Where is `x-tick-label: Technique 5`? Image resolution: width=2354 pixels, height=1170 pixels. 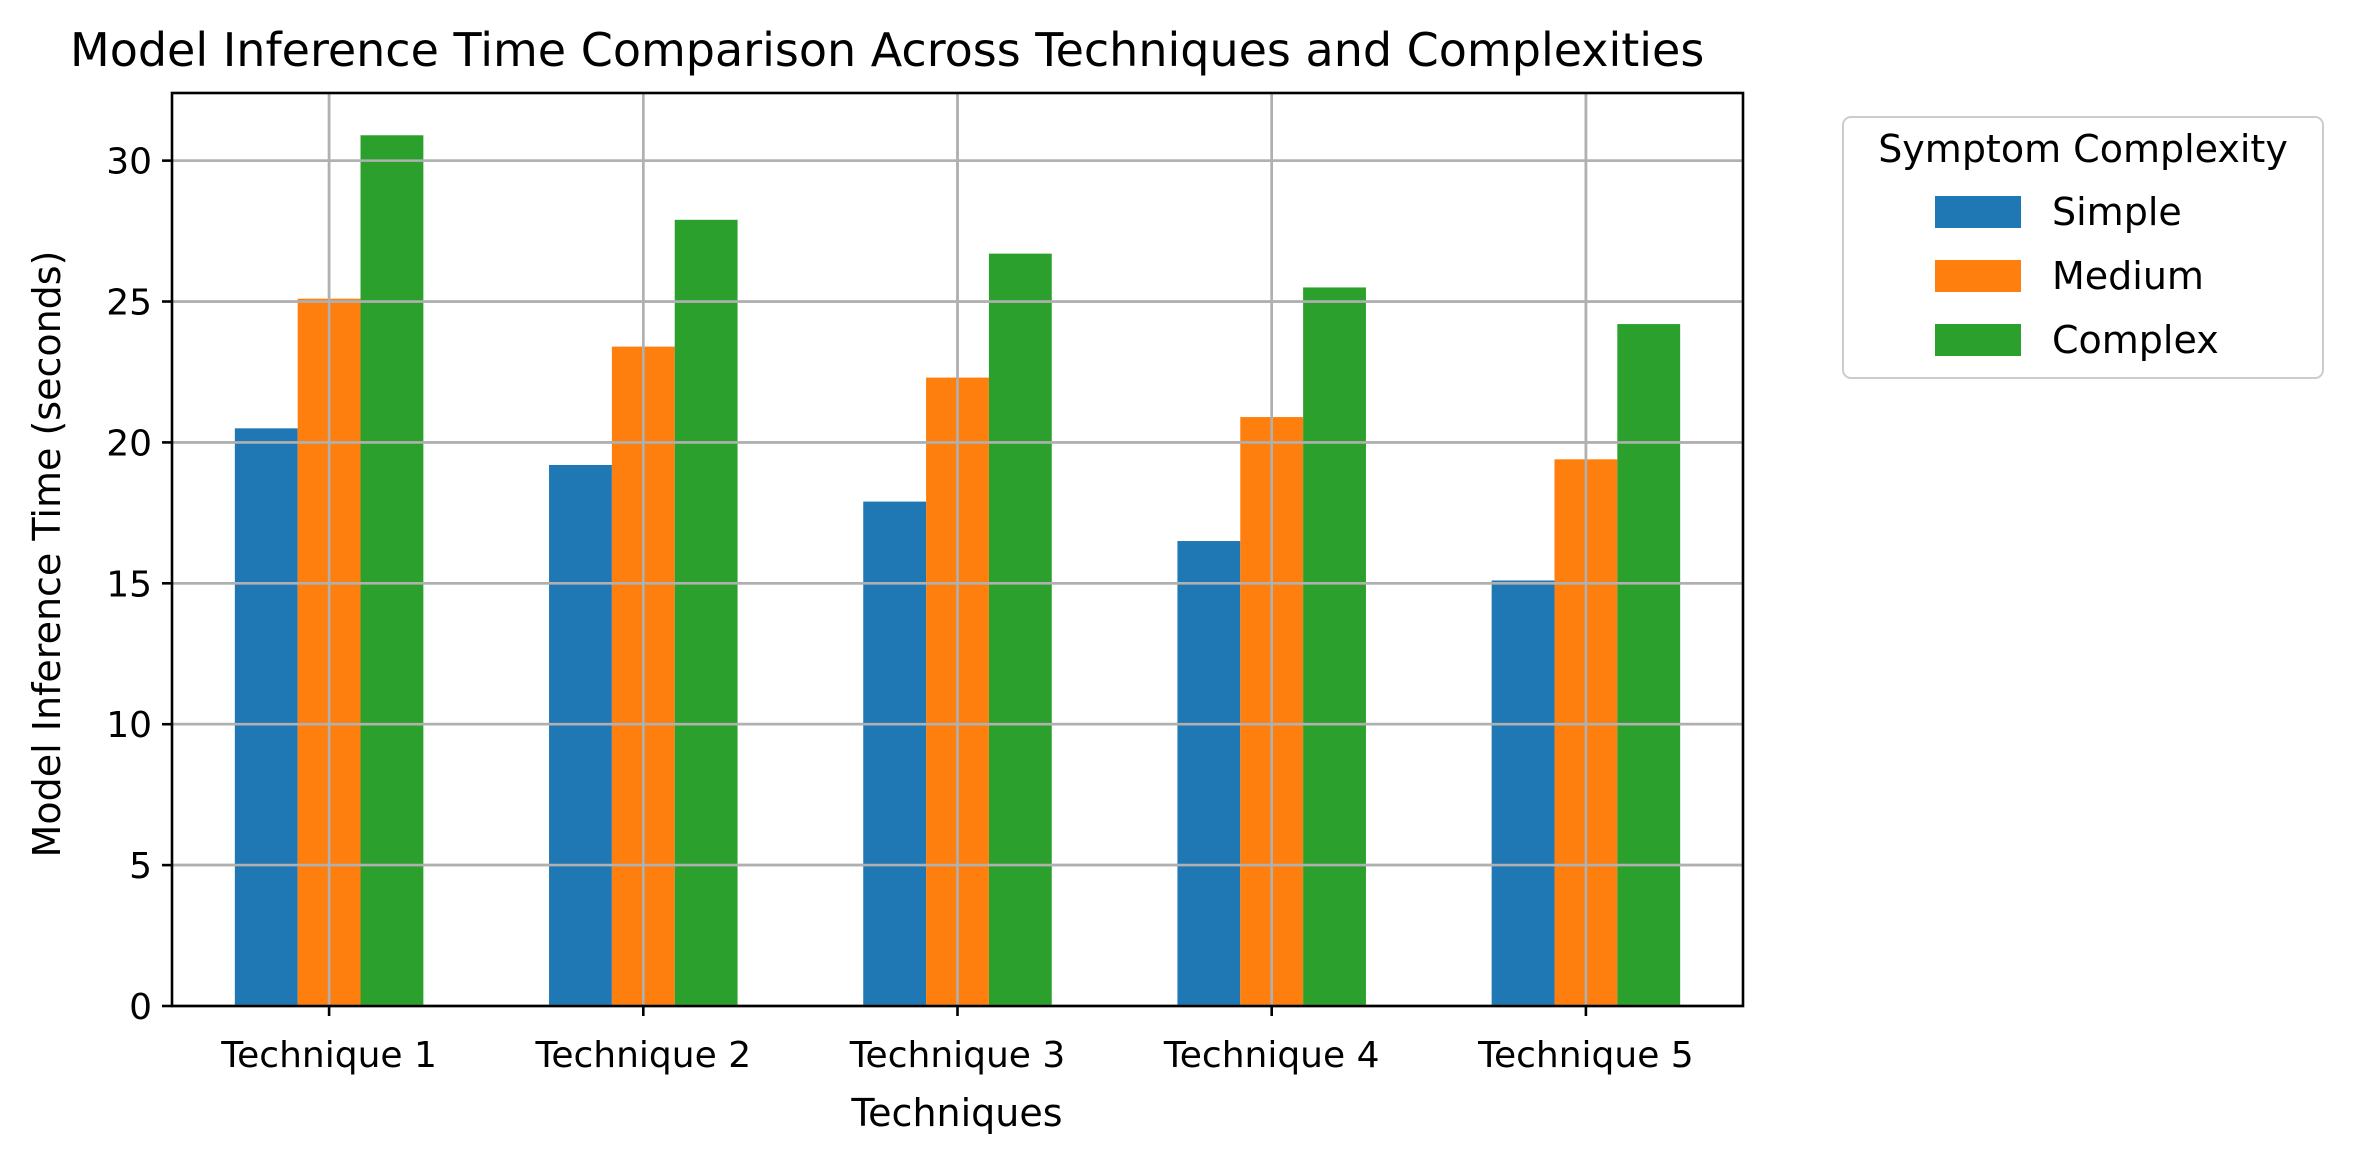 x-tick-label: Technique 5 is located at coordinates (1585, 1055).